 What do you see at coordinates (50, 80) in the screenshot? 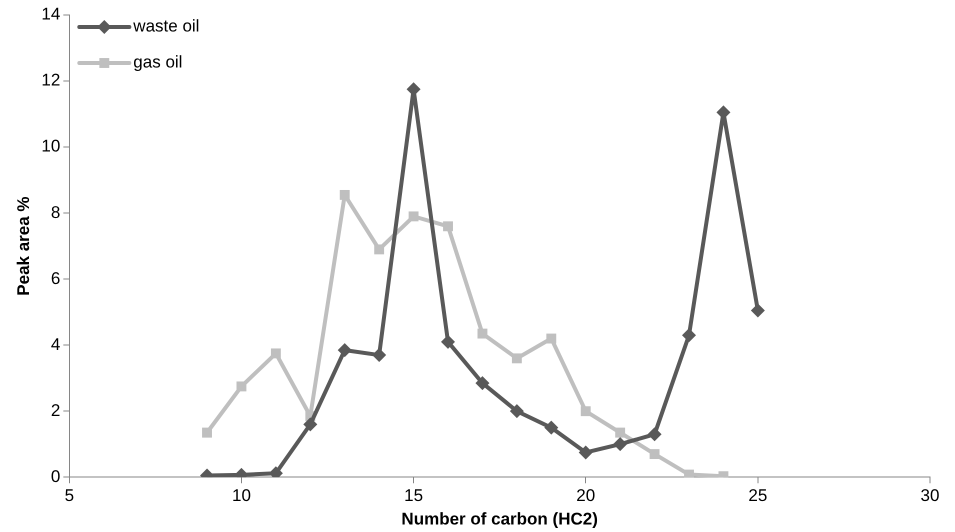
I see `y-tick-label: 12` at bounding box center [50, 80].